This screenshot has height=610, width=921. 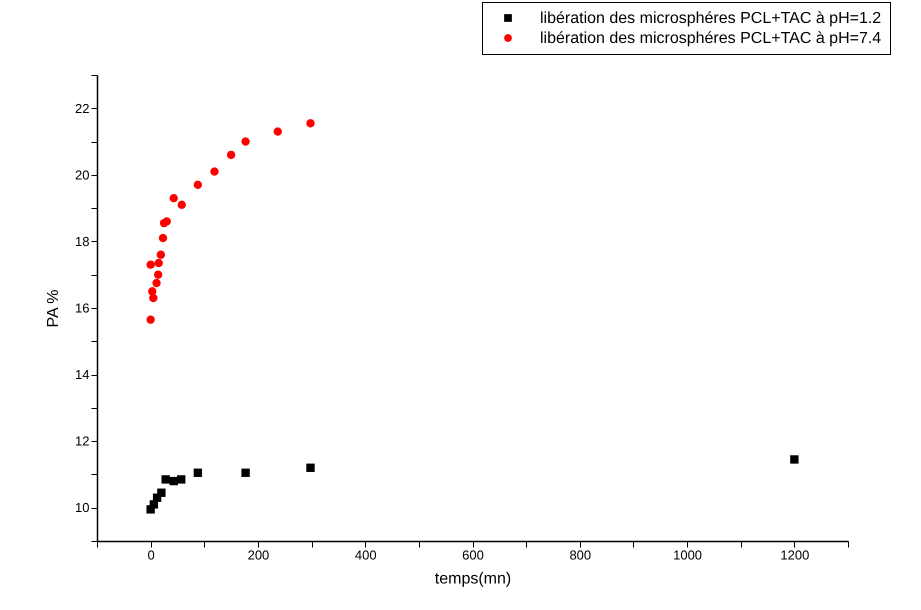 I want to click on legend-label: libération des microsphéres PCL+TAC à pH=7.4, so click(x=711, y=38).